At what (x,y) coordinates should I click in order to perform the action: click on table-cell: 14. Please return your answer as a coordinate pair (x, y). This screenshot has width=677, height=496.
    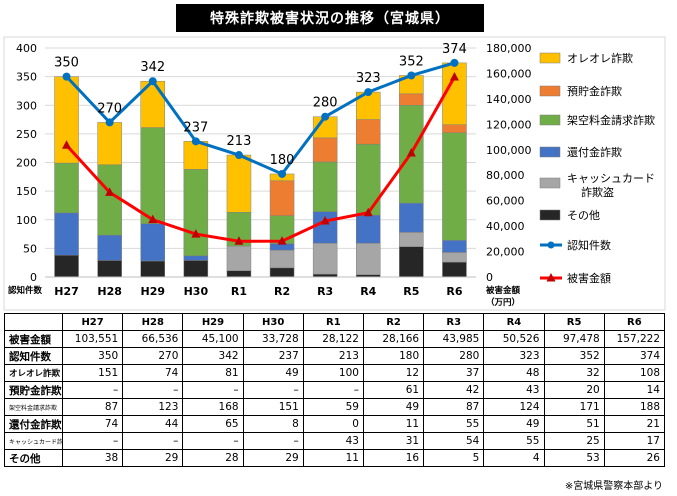
    Looking at the image, I should click on (634, 390).